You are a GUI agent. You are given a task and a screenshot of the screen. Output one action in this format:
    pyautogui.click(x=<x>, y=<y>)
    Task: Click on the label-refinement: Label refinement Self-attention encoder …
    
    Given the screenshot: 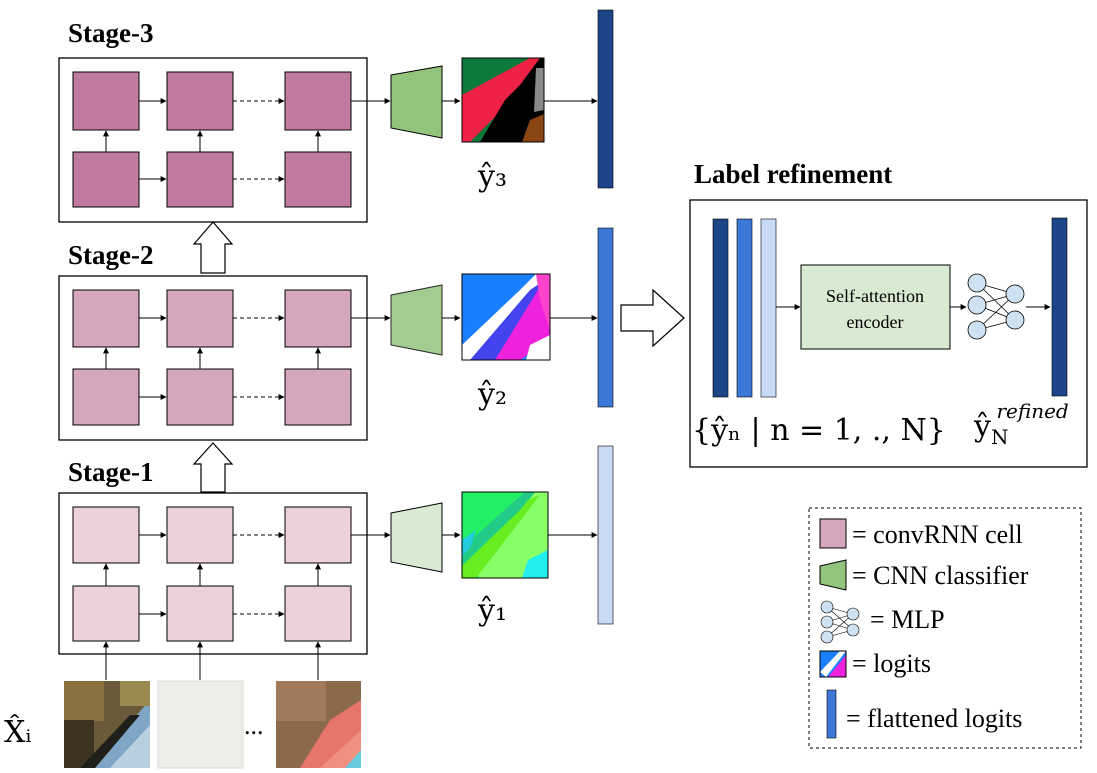 What is the action you would take?
    pyautogui.click(x=888, y=313)
    